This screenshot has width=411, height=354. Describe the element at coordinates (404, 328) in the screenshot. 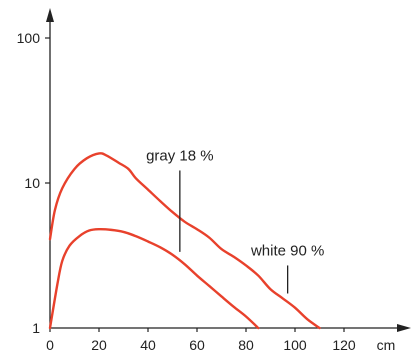

I see `x-axis-arrow` at that location.